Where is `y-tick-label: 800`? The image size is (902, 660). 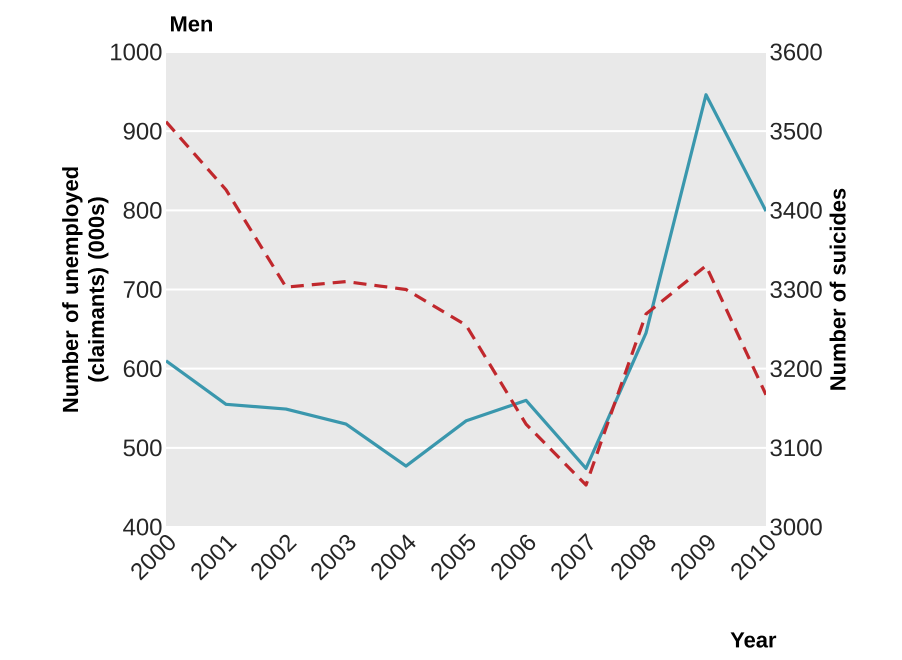 y-tick-label: 800 is located at coordinates (143, 210).